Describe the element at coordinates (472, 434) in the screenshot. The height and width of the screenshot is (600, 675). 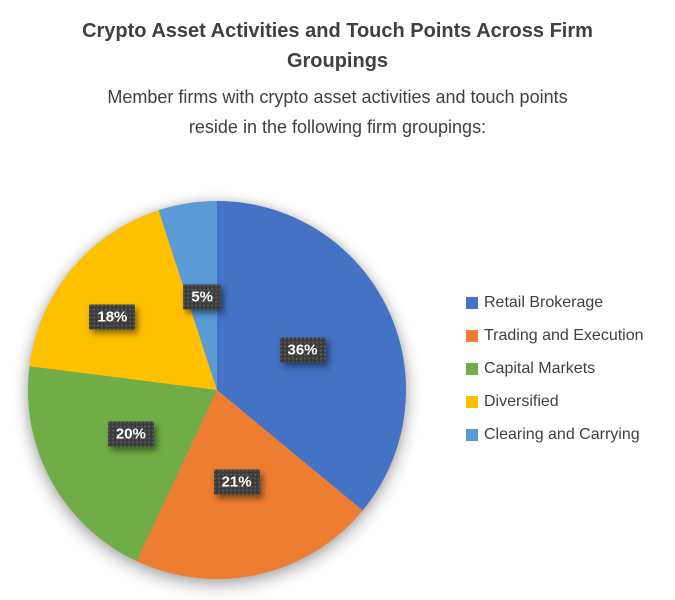
I see `legend-marker-clearing-and-carrying` at that location.